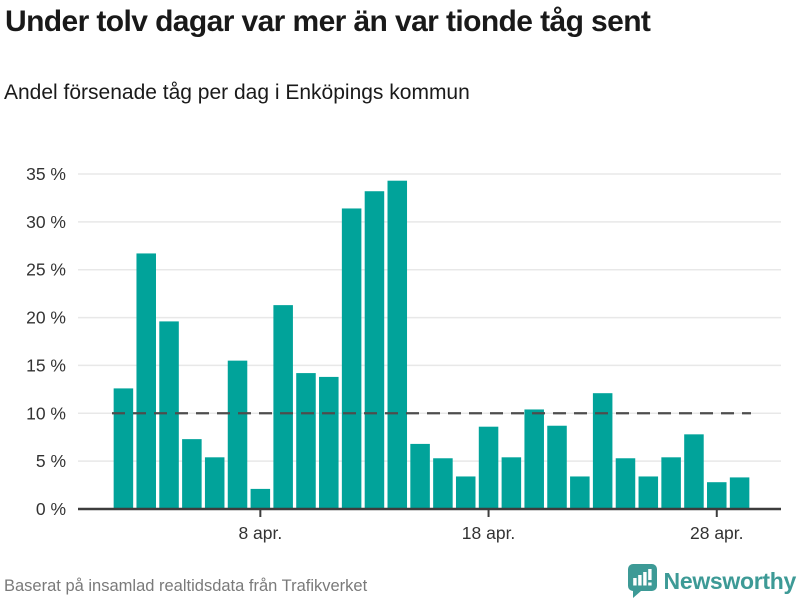  I want to click on bar-25apr, so click(648, 492).